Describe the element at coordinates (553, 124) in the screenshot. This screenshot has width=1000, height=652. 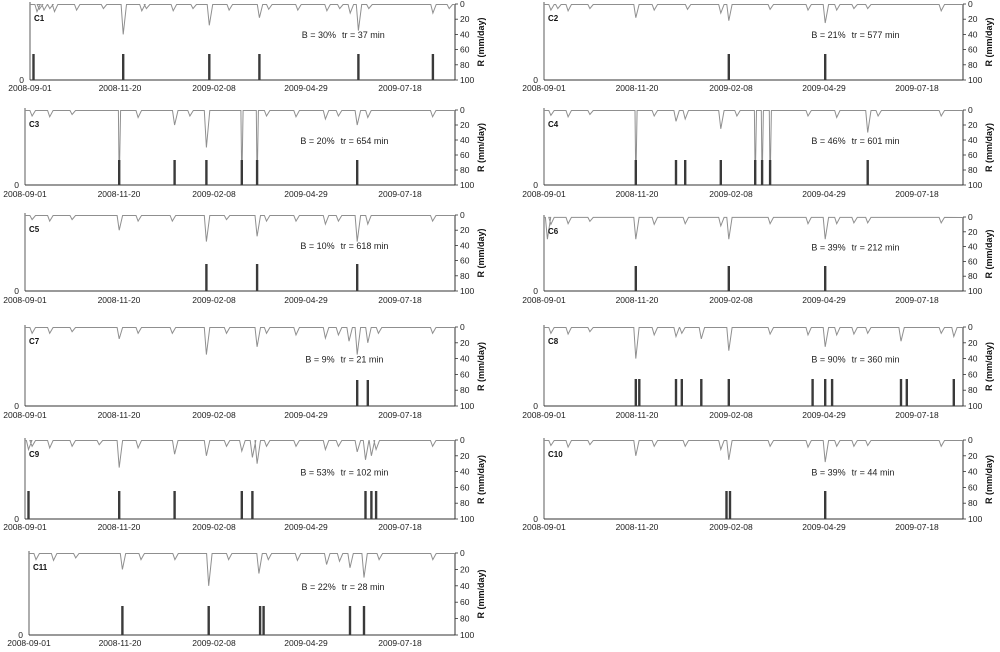
I see `panel-id-label: C4` at that location.